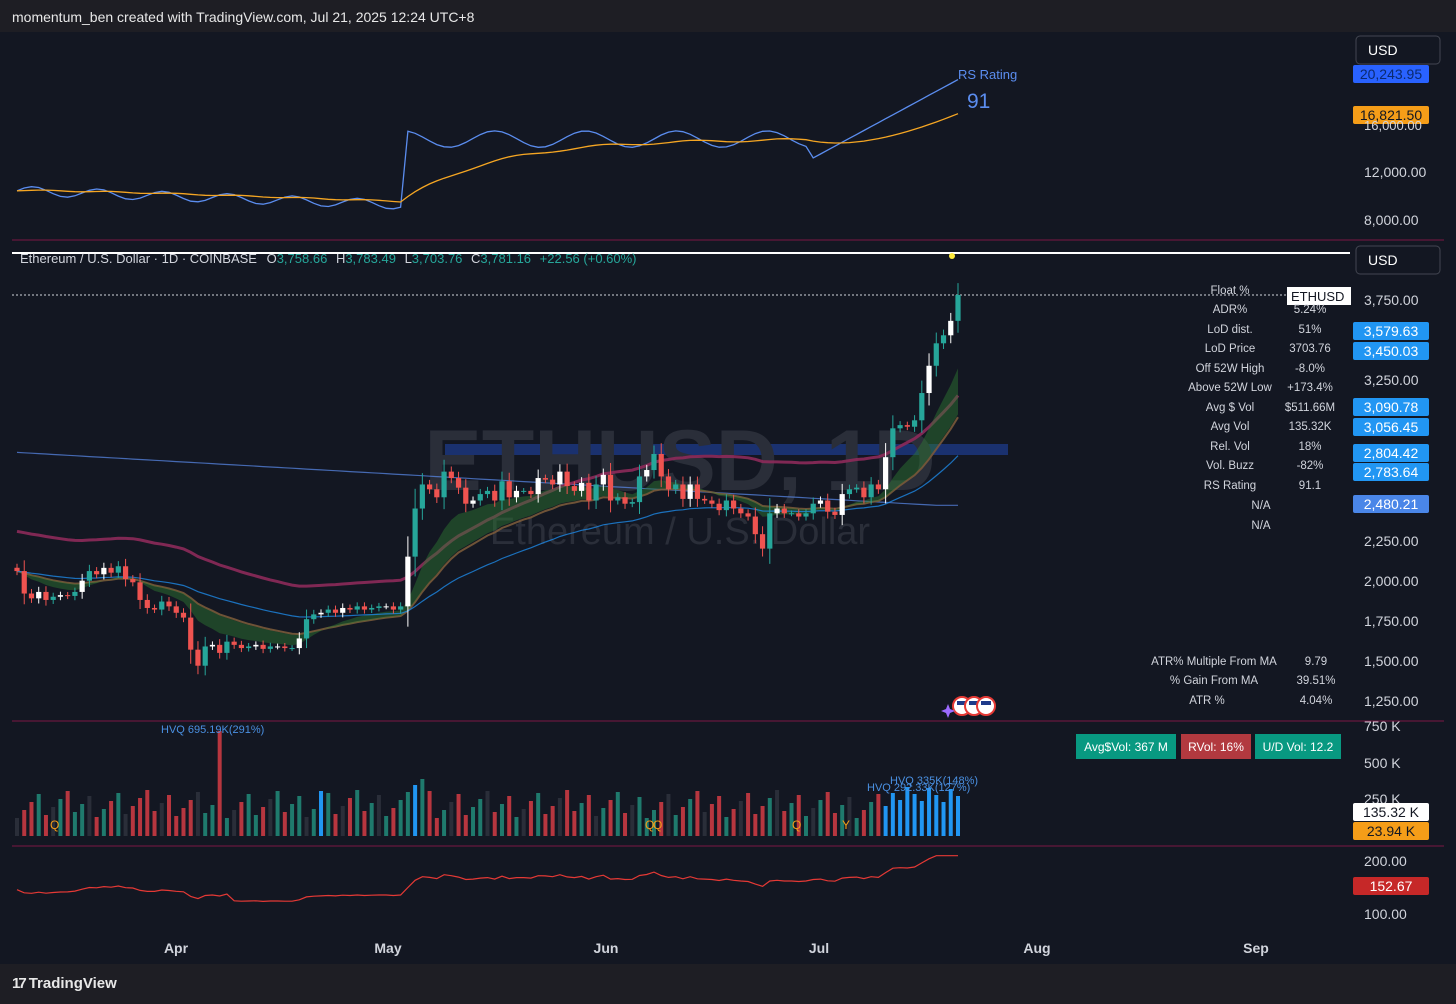 The height and width of the screenshot is (1004, 1456). I want to click on stat-label: Above 52W Low, so click(1230, 388).